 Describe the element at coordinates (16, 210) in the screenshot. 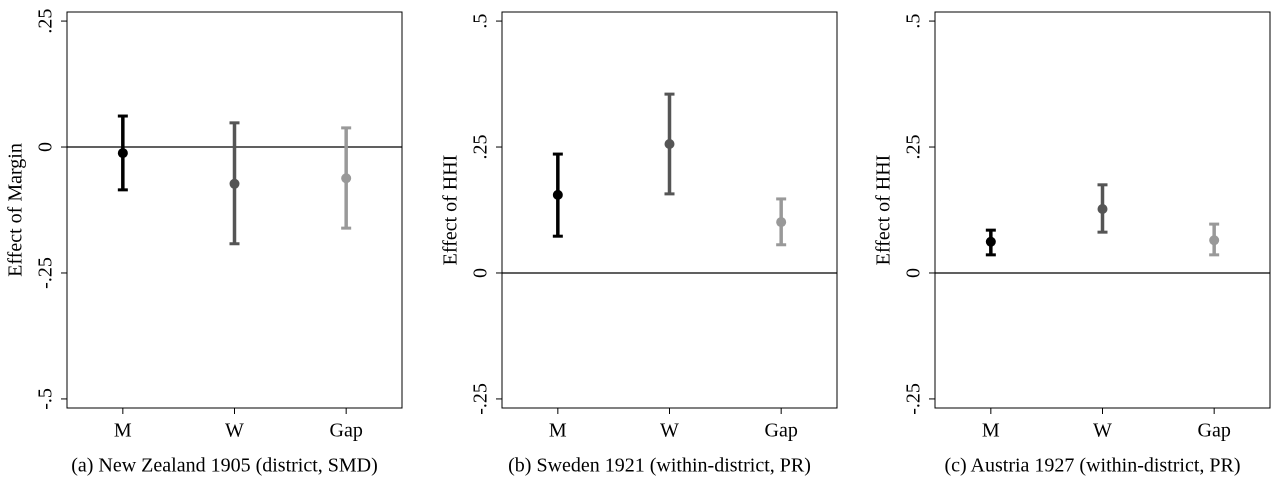

I see `y-axis-label: Effect of Margin` at that location.